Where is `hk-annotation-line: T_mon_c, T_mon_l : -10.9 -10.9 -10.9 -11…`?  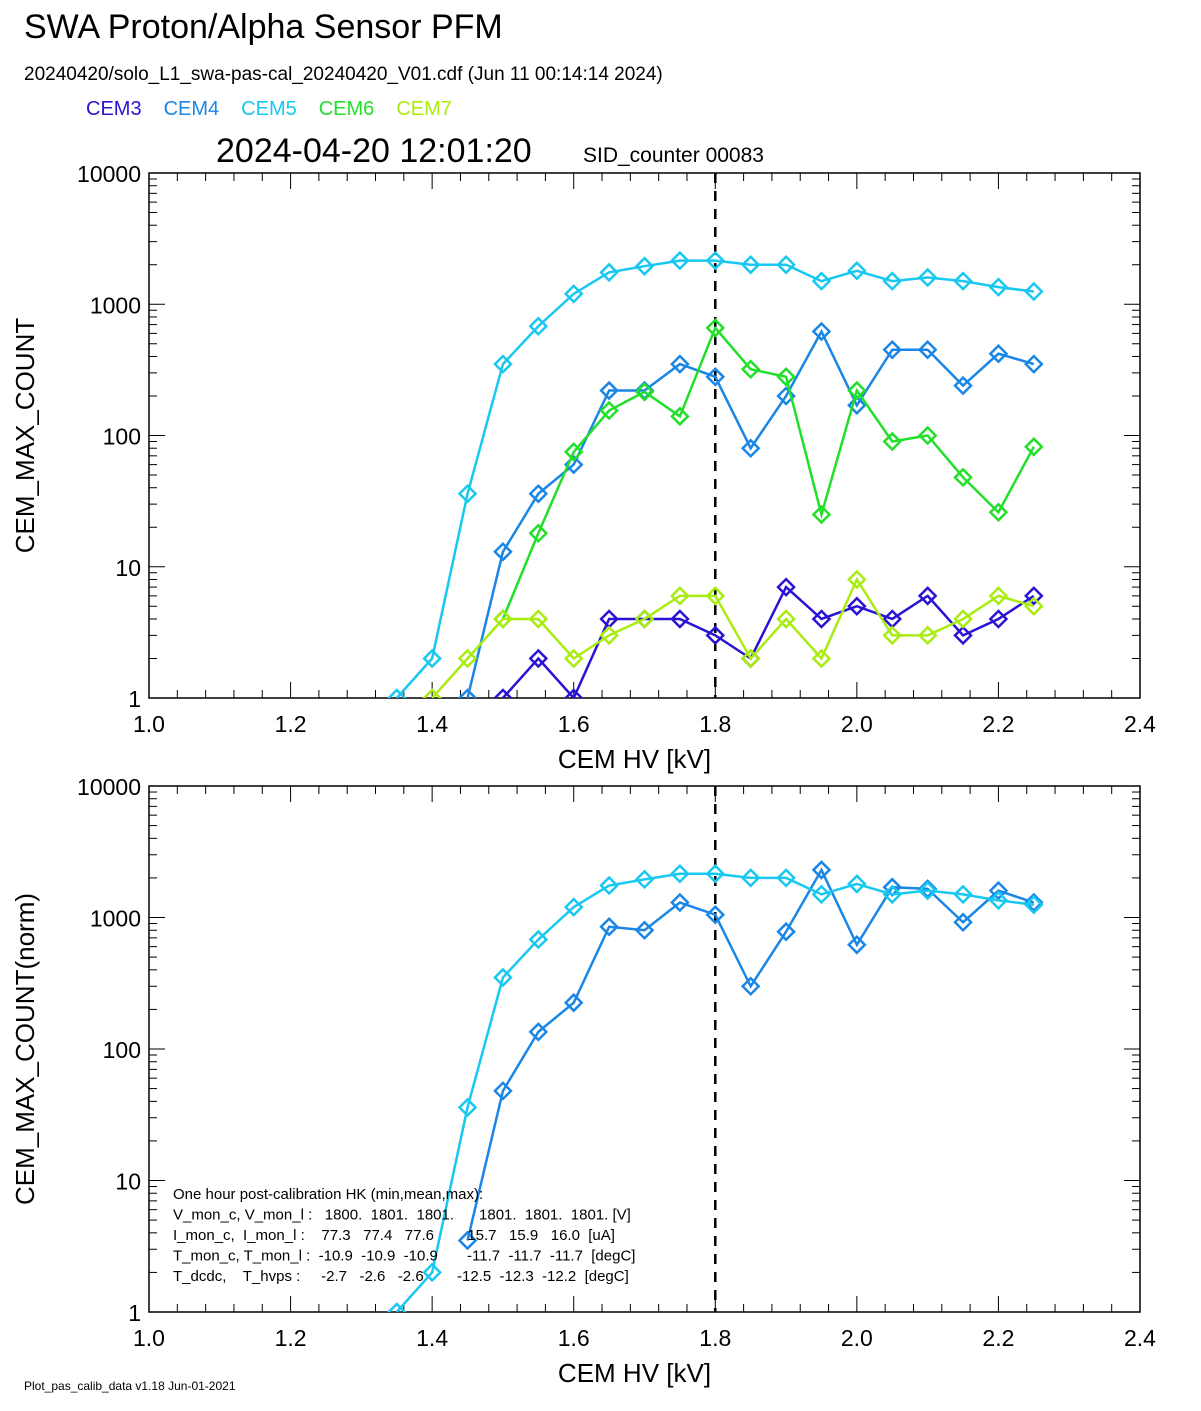 hk-annotation-line: T_mon_c, T_mon_l : -10.9 -10.9 -10.9 -11… is located at coordinates (404, 1256).